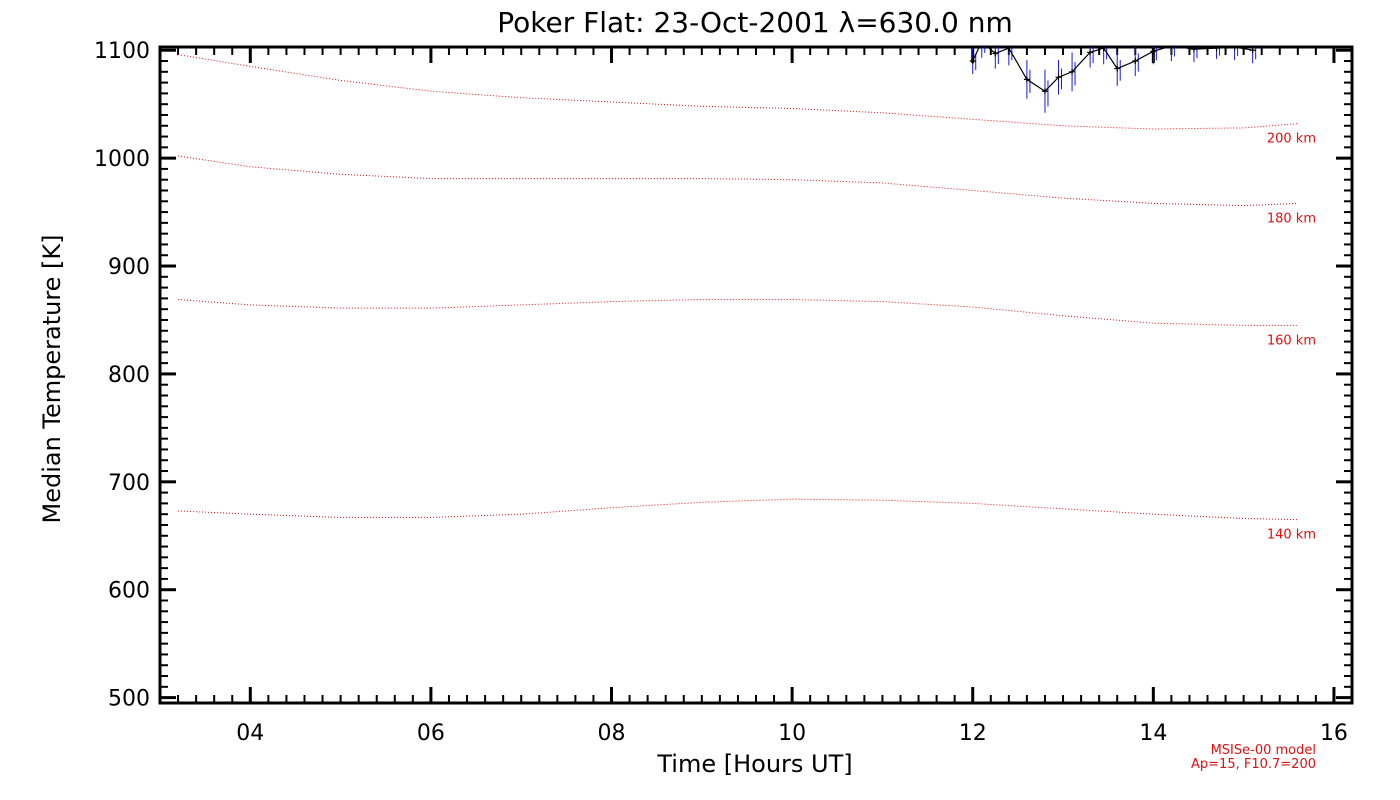 This screenshot has width=1400, height=800. What do you see at coordinates (973, 733) in the screenshot?
I see `x-tick-label: 12` at bounding box center [973, 733].